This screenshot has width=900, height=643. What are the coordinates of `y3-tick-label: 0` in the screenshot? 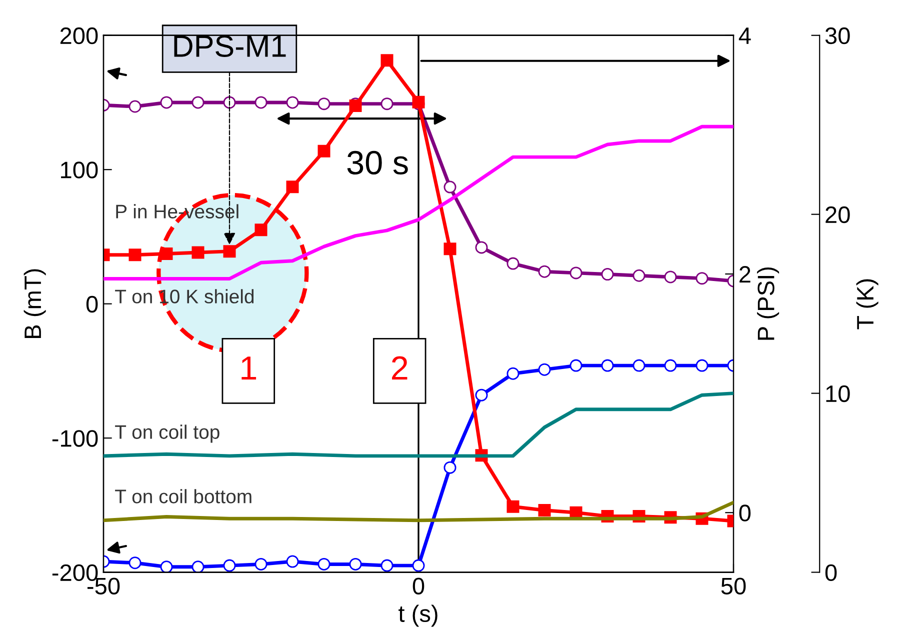 It's located at (831, 573).